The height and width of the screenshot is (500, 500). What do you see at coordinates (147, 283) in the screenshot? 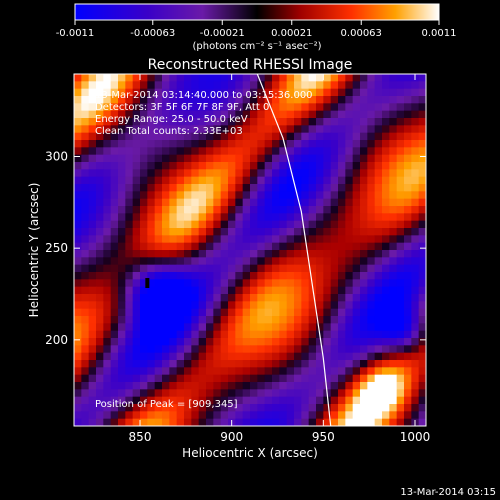
I see `minimum-marker` at bounding box center [147, 283].